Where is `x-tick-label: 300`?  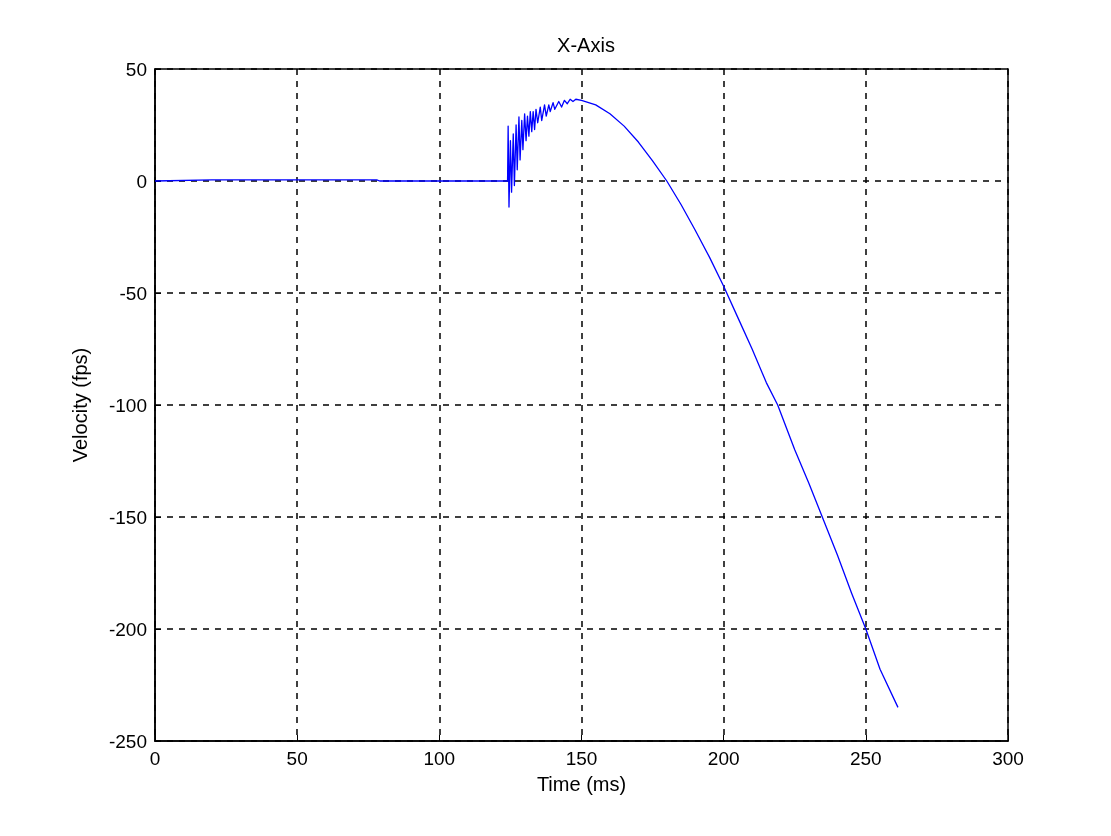 x-tick-label: 300 is located at coordinates (1008, 758).